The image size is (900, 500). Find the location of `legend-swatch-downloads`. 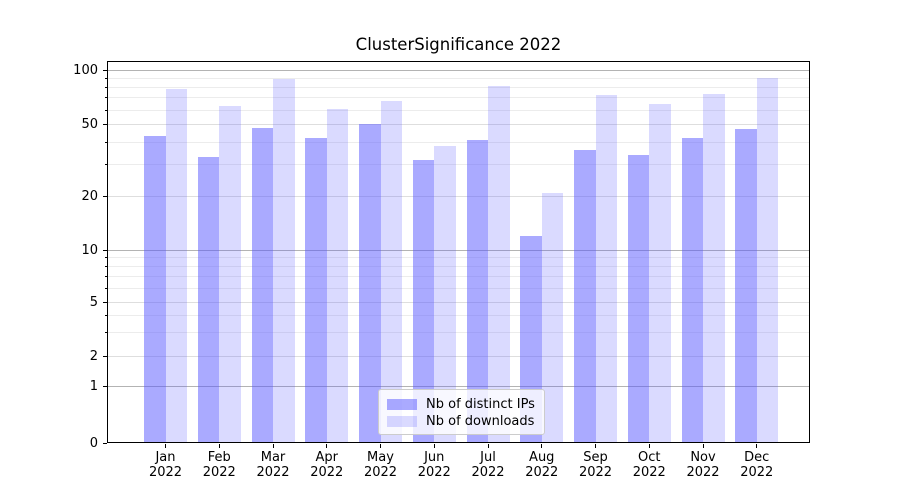

legend-swatch-downloads is located at coordinates (402, 421).